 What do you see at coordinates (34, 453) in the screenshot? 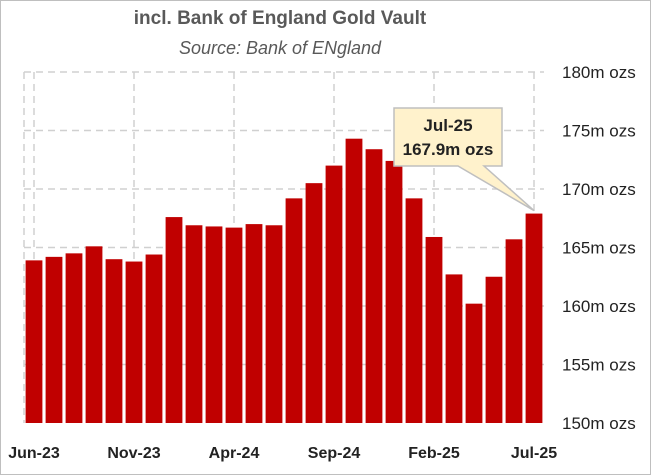
I see `x-tick-label: Jun-23` at bounding box center [34, 453].